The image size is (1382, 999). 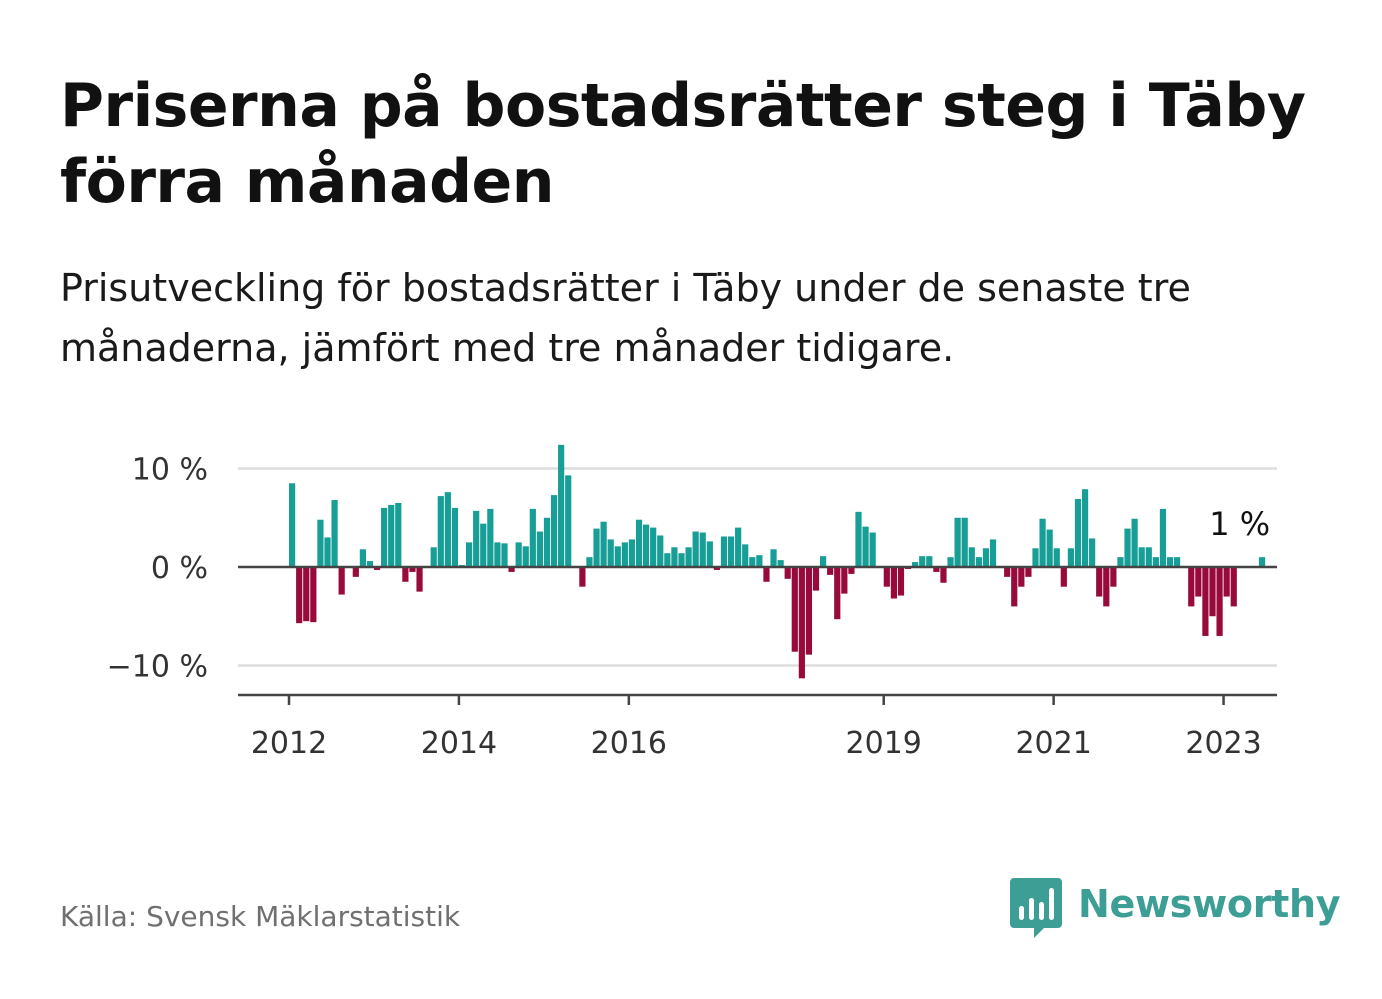 I want to click on axis-layer, so click(x=757, y=635).